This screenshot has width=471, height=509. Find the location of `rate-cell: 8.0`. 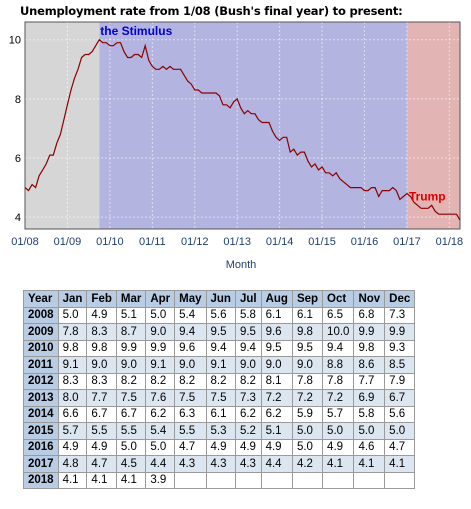

rate-cell: 8.0 is located at coordinates (72, 398).